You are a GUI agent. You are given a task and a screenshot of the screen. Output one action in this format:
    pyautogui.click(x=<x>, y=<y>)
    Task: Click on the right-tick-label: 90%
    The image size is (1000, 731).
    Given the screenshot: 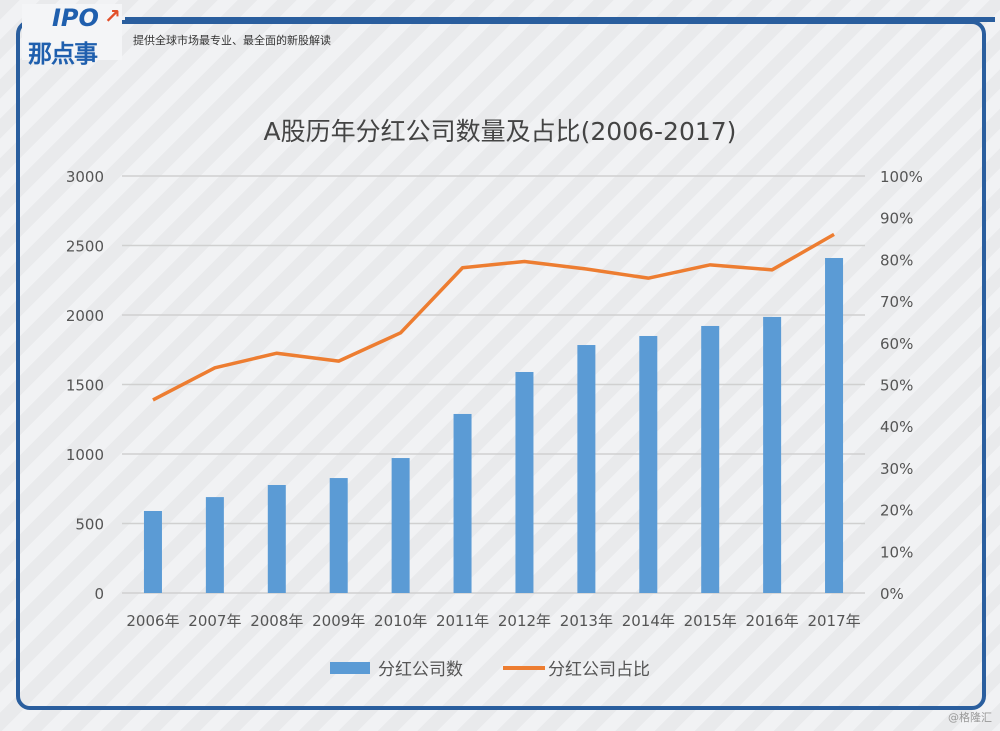 What is the action you would take?
    pyautogui.click(x=896, y=219)
    